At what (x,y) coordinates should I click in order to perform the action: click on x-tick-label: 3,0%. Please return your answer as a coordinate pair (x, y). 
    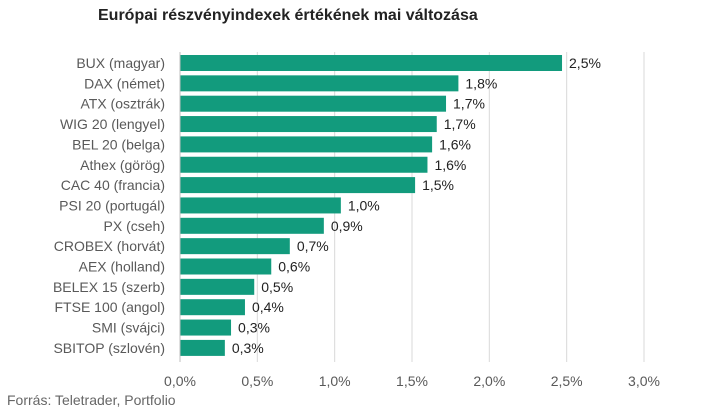
    Looking at the image, I should click on (644, 381).